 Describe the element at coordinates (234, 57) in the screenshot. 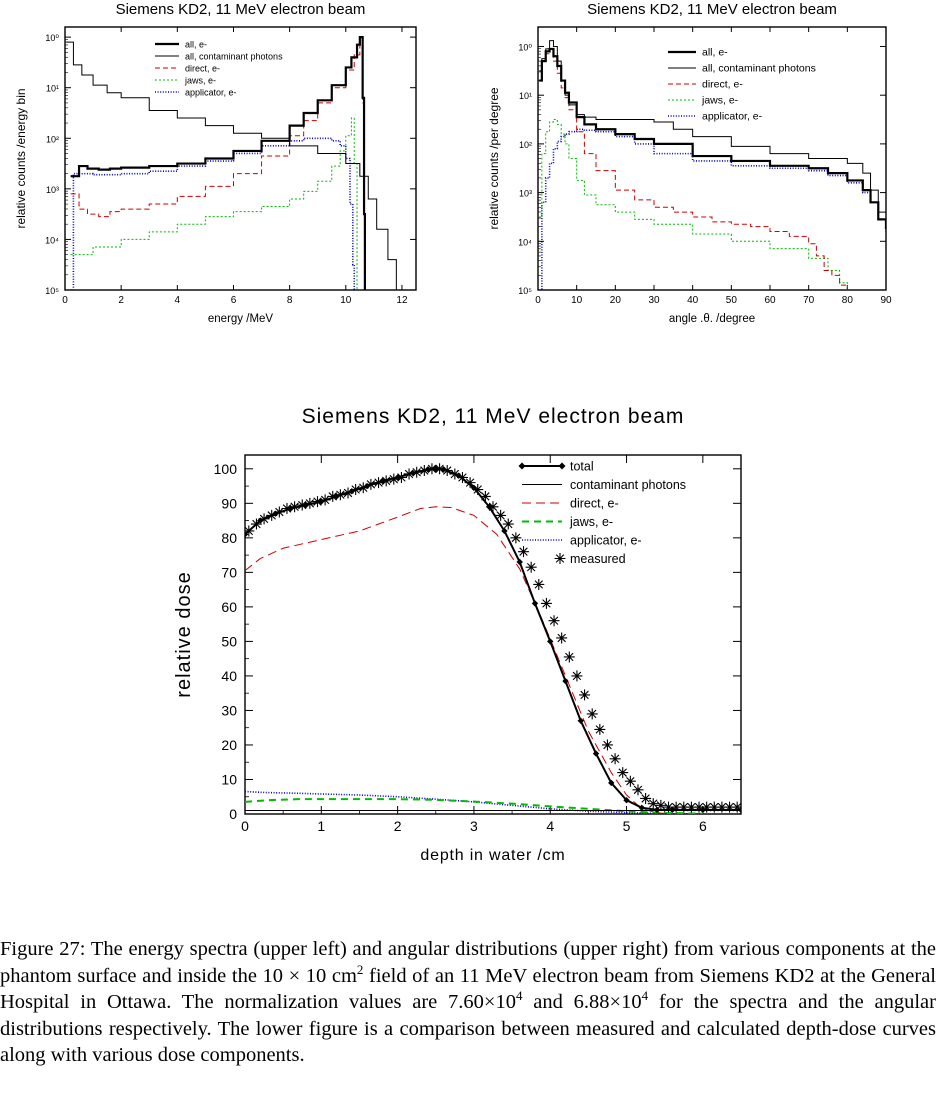

I see `legend-label: all, contaminant photons` at that location.